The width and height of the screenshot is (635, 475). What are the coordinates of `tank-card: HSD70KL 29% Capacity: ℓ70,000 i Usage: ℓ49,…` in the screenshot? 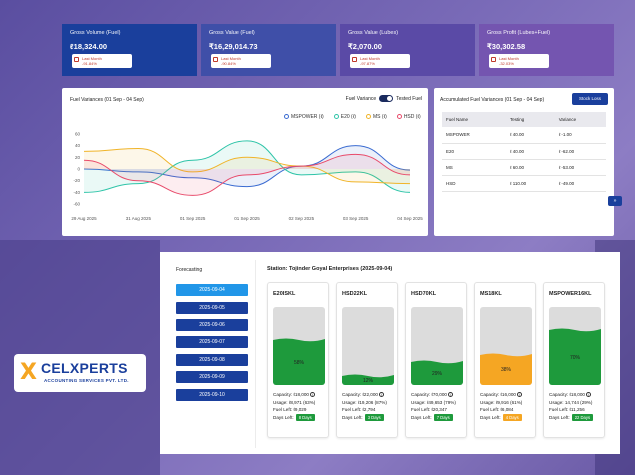 It's located at (436, 360).